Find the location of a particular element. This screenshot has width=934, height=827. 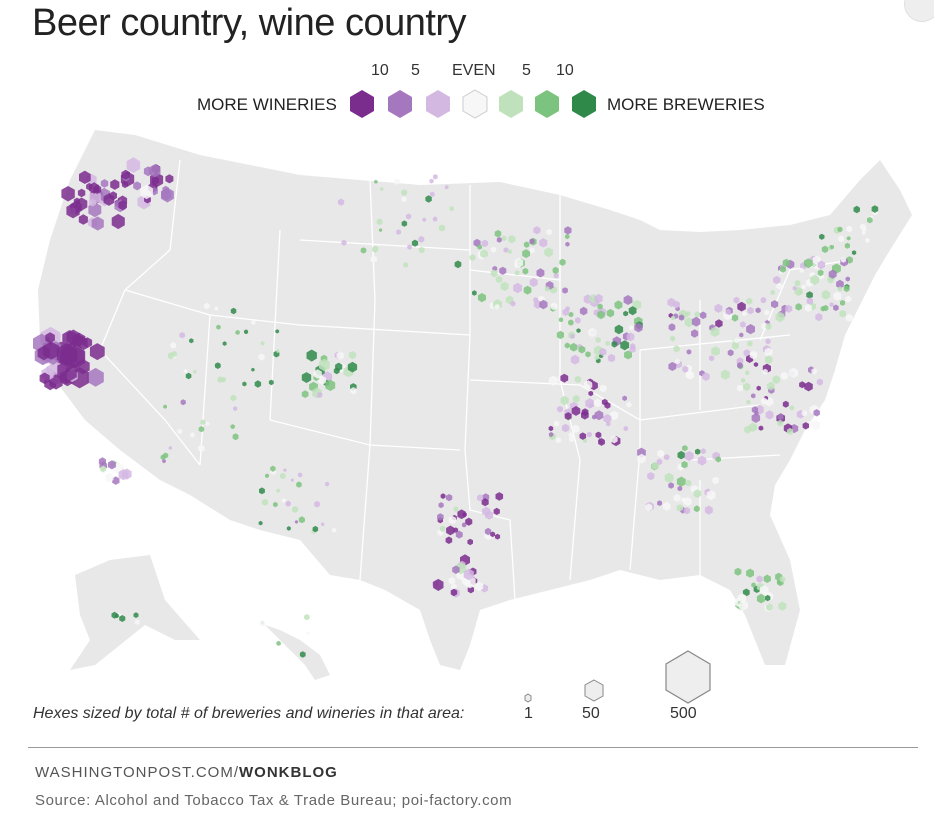

legend-tick-beer-5: 5 is located at coordinates (526, 70).